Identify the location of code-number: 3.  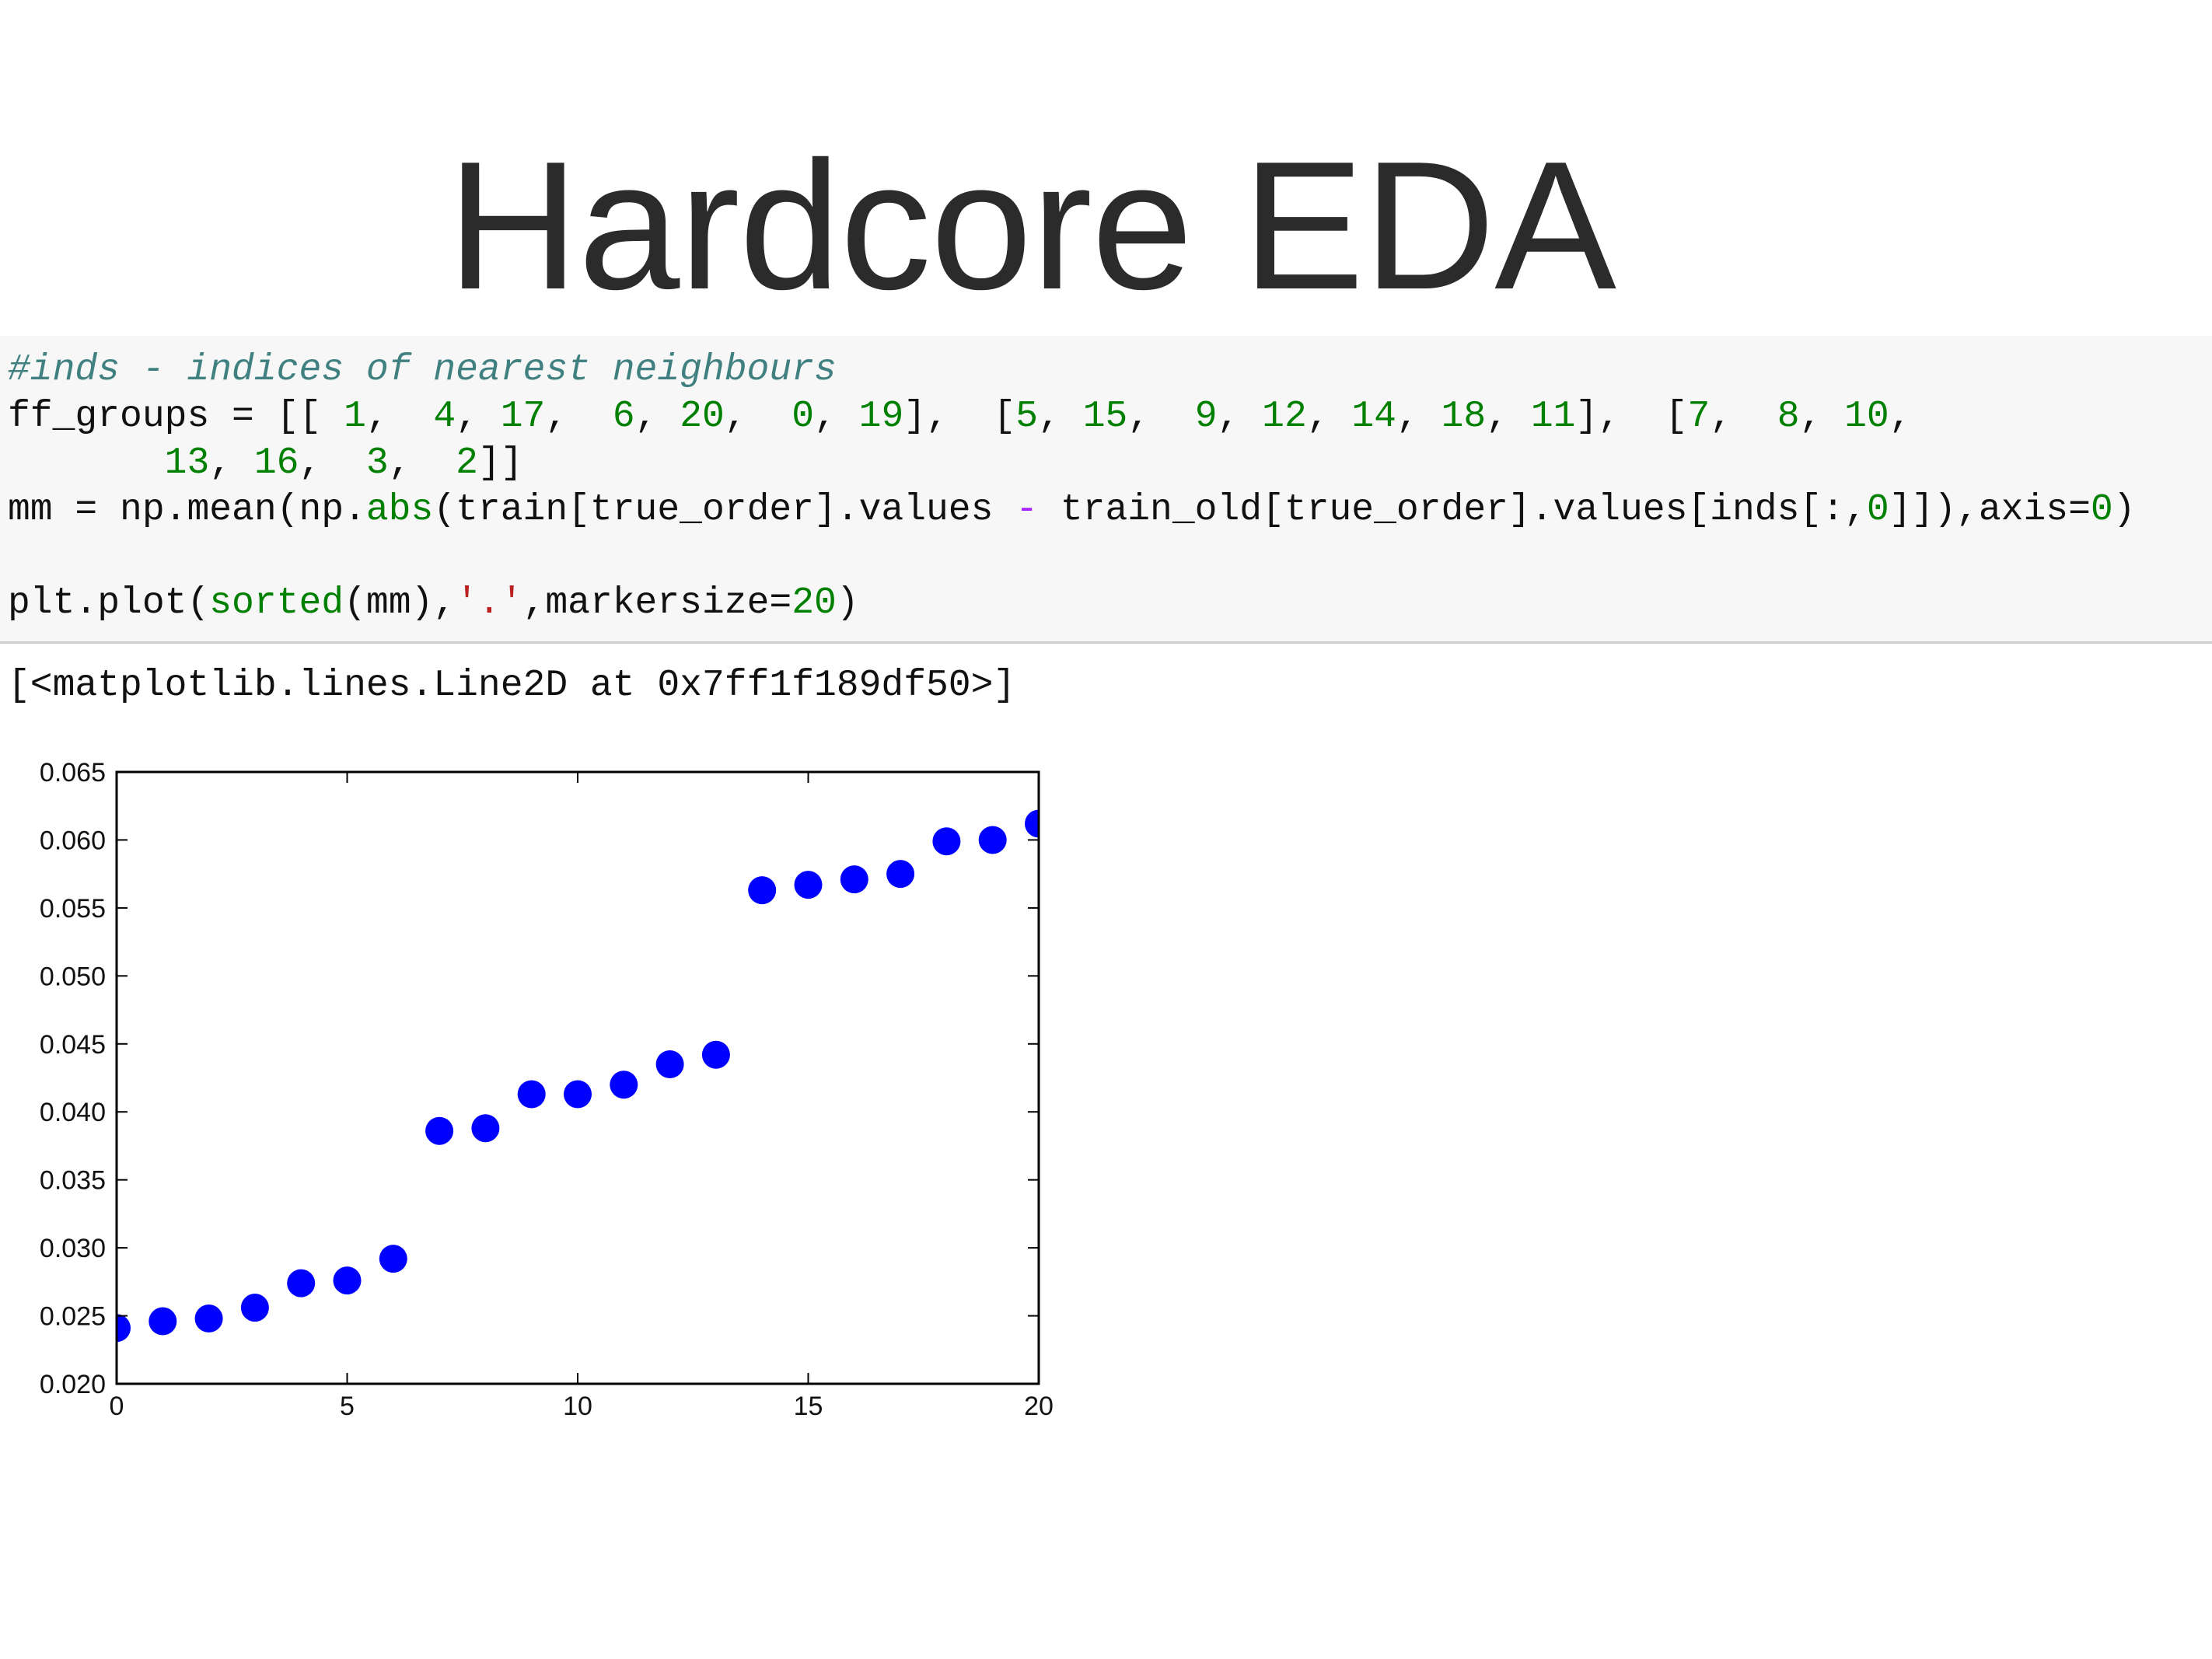
(377, 463).